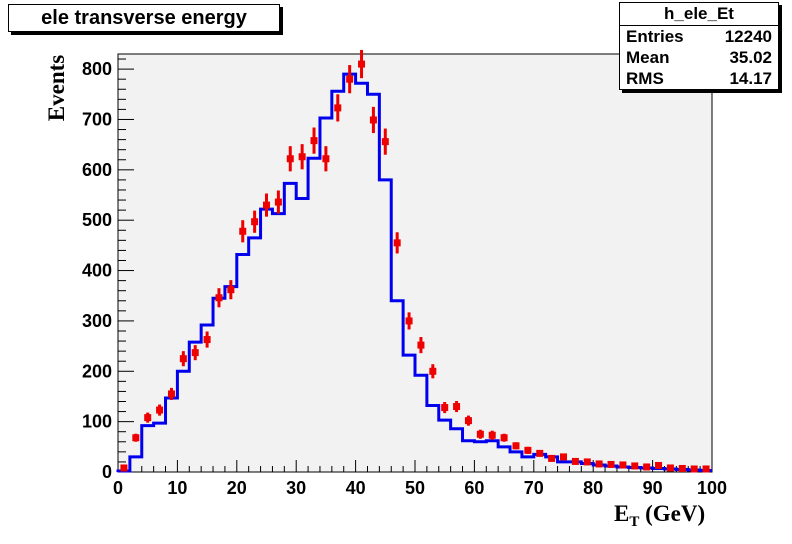 This screenshot has height=544, width=792. What do you see at coordinates (699, 14) in the screenshot?
I see `stats-histogram-name: h_ele_Et` at bounding box center [699, 14].